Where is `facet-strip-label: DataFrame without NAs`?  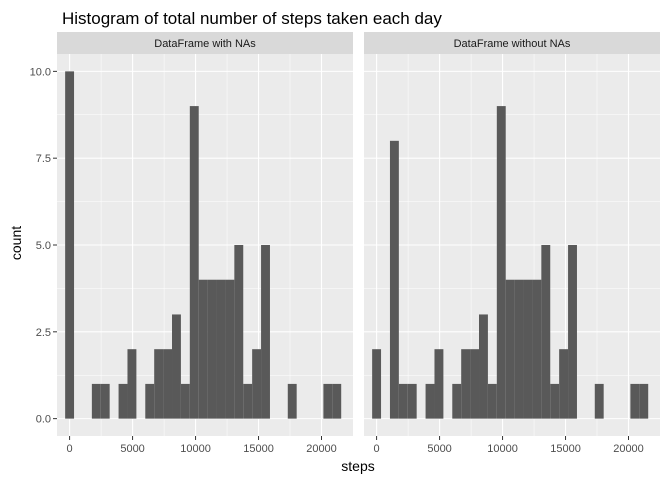 facet-strip-label: DataFrame without NAs is located at coordinates (512, 44).